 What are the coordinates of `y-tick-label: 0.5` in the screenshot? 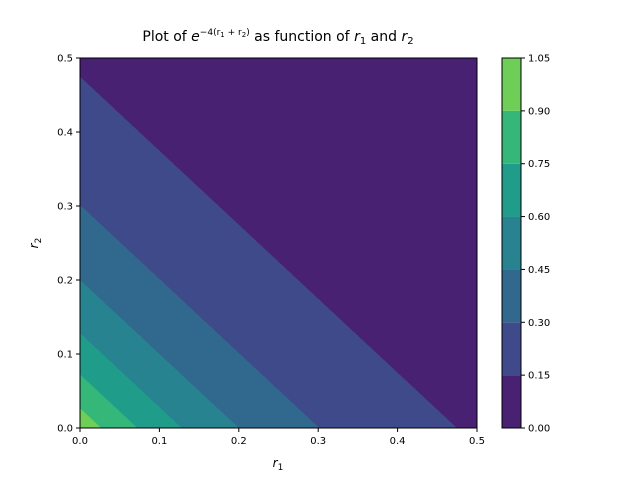 It's located at (65, 59).